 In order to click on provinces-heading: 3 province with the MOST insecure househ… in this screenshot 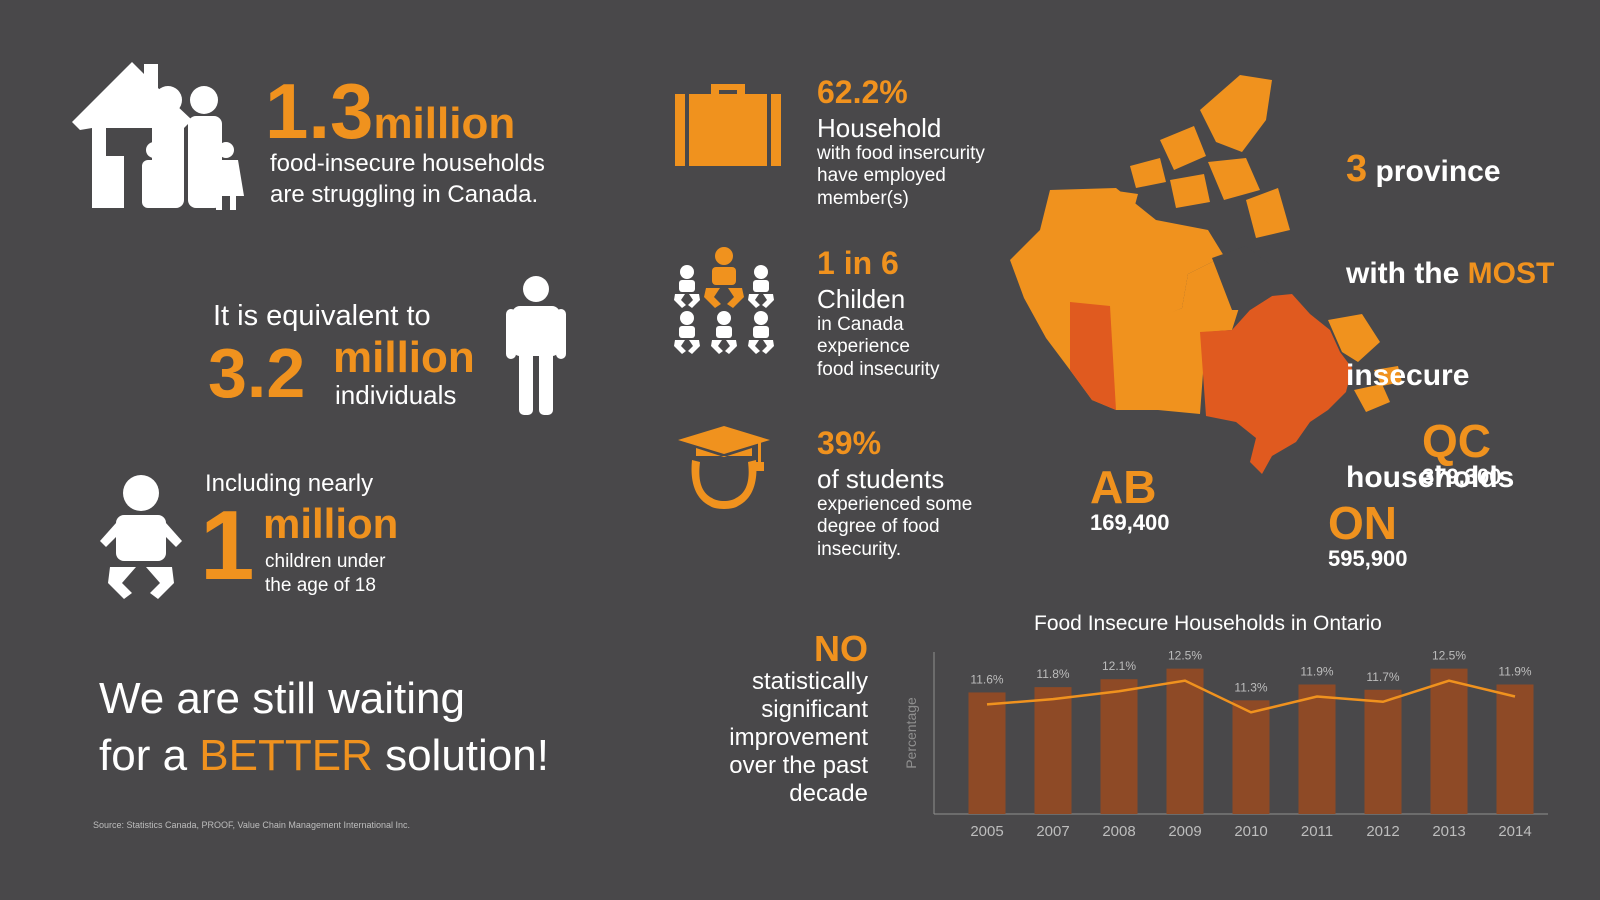, I will do `click(1450, 306)`.